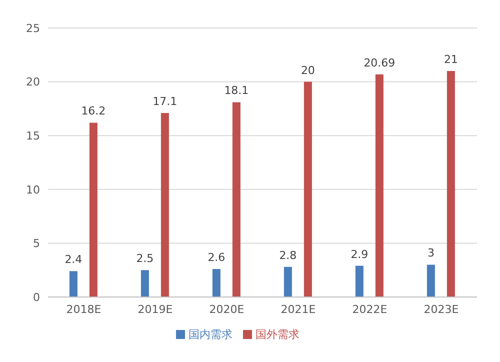 Image resolution: width=500 pixels, height=362 pixels. What do you see at coordinates (145, 259) in the screenshot?
I see `data-label: 2.5` at bounding box center [145, 259].